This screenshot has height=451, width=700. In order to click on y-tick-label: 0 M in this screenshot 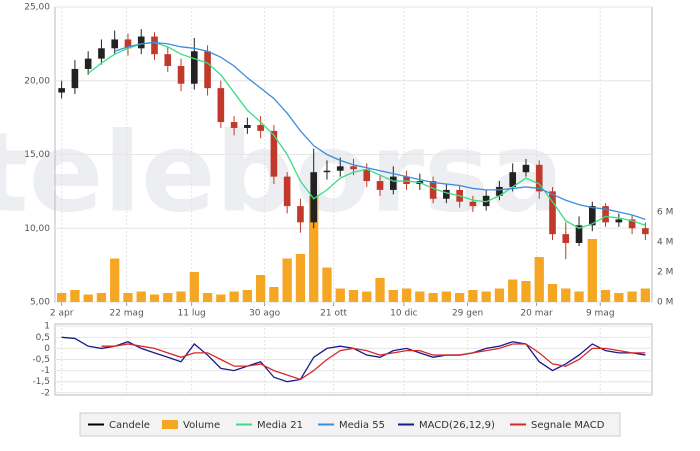, I will do `click(665, 303)`.